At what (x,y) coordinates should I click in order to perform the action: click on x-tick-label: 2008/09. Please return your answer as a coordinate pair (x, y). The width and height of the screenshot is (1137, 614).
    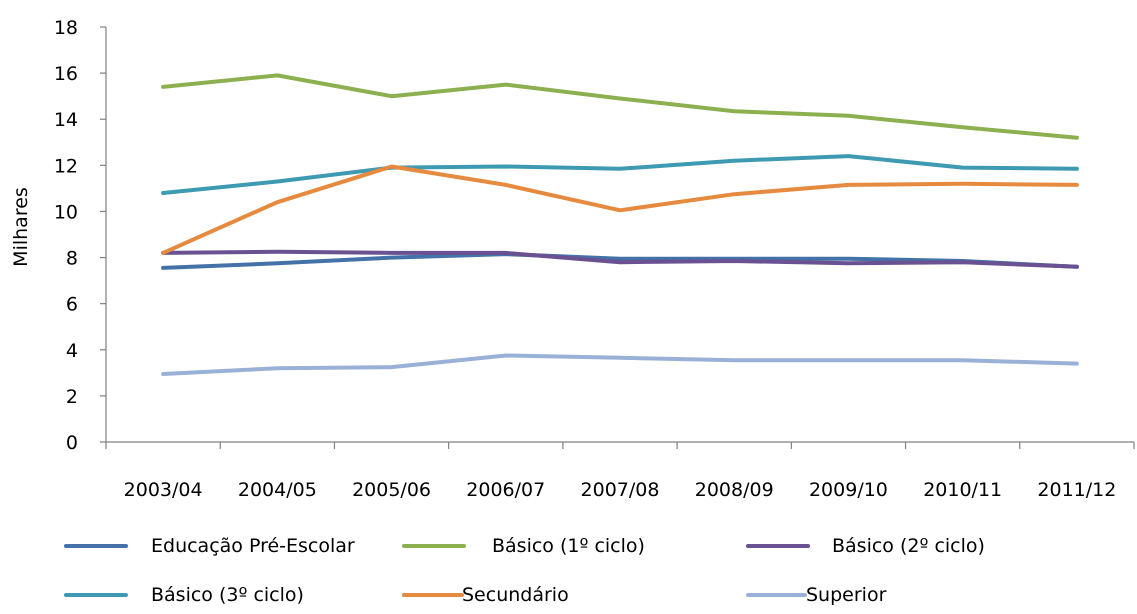
    Looking at the image, I should click on (734, 490).